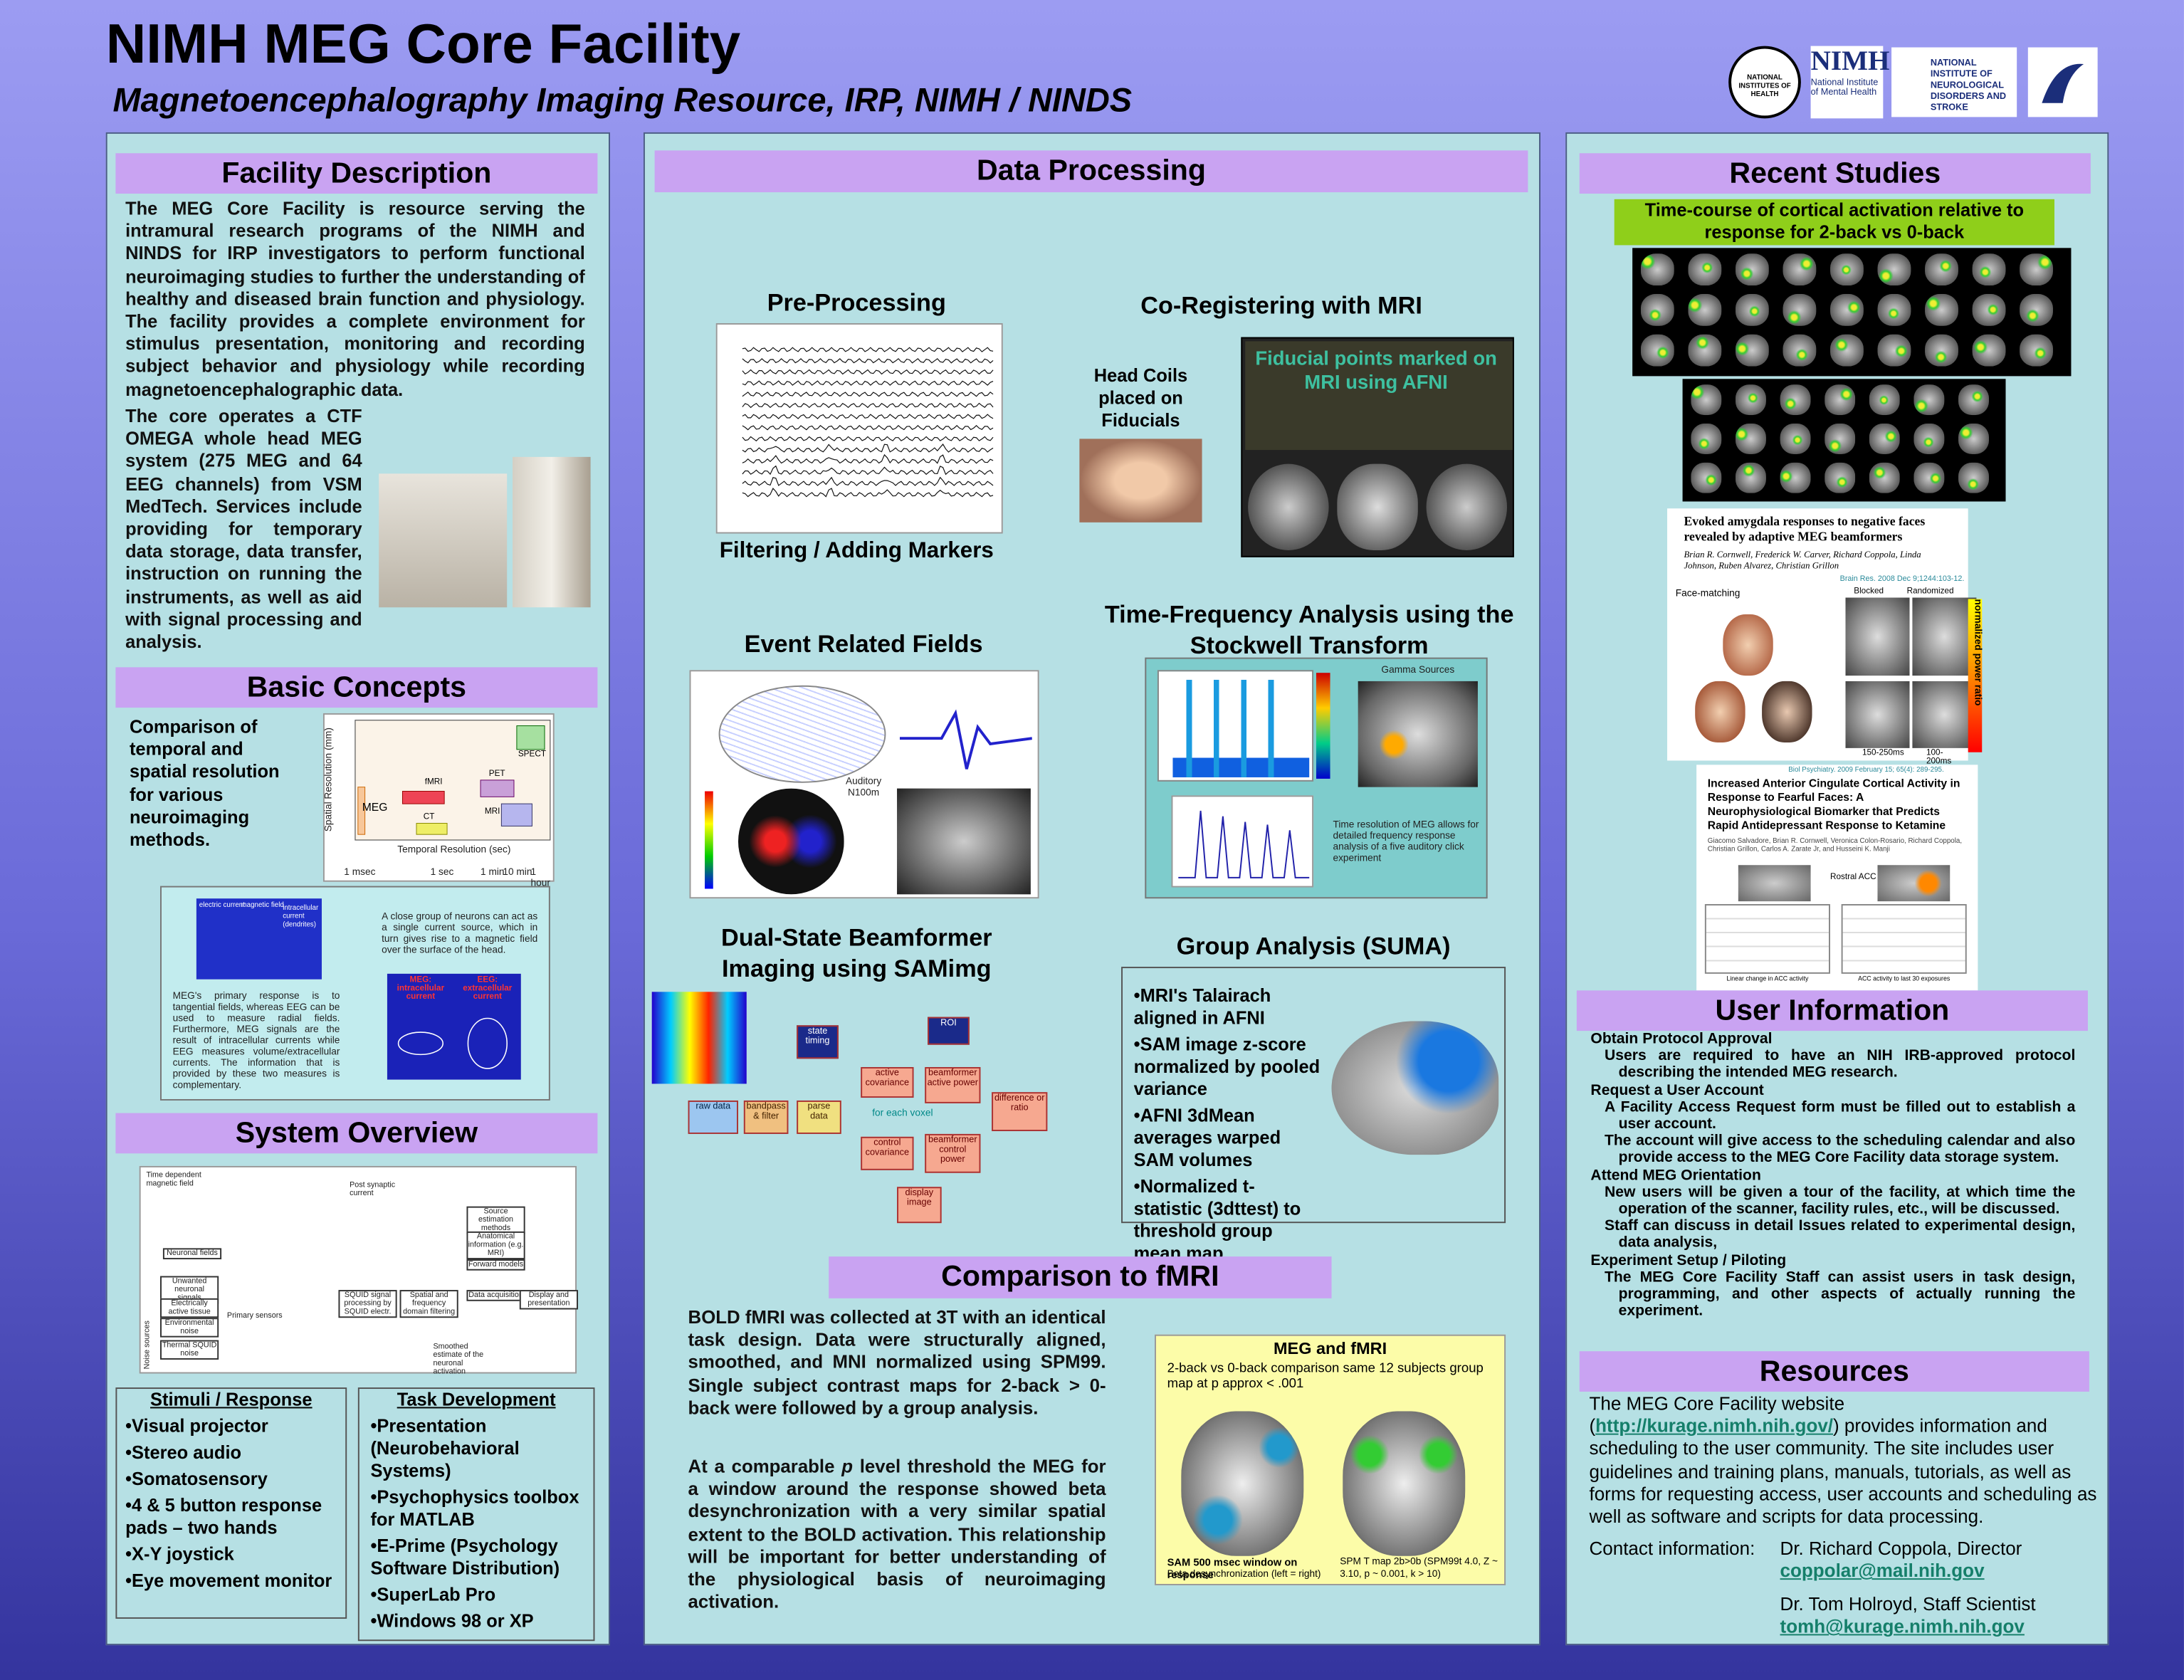 The width and height of the screenshot is (2184, 1680). Describe the element at coordinates (1376, 370) in the screenshot. I see `overlay-caption: Fiducial points marked on MRI using AFNI` at that location.